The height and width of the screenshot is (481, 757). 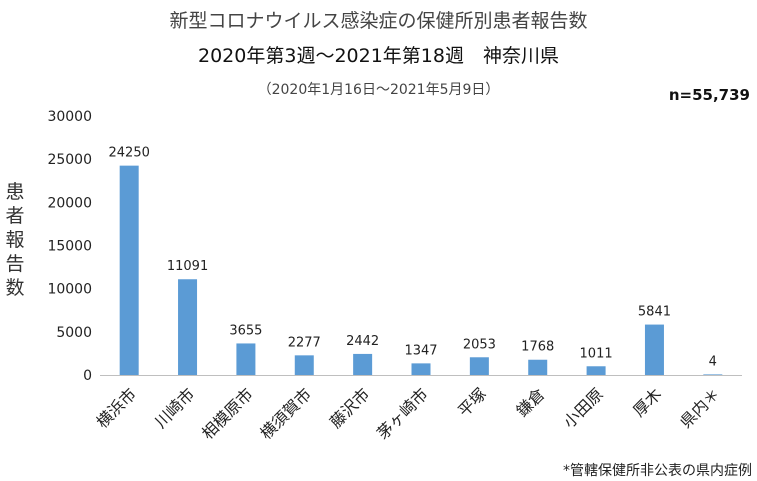 I want to click on data-label: 1011, so click(x=596, y=353).